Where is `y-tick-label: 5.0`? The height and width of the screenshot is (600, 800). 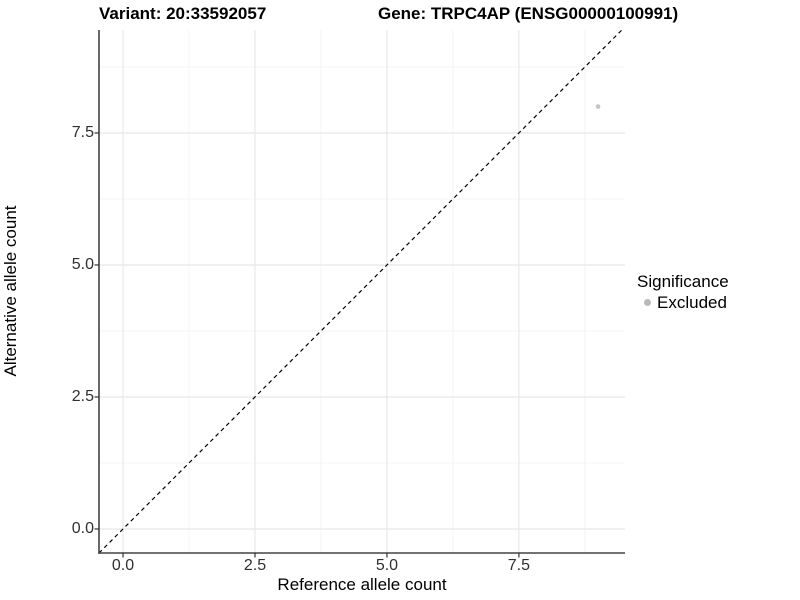
y-tick-label: 5.0 is located at coordinates (82, 264).